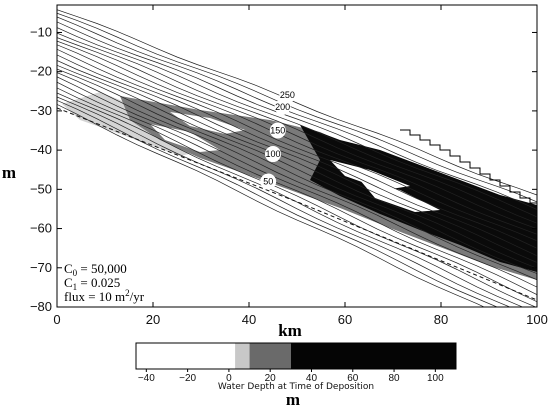 This screenshot has width=550, height=410. What do you see at coordinates (271, 378) in the screenshot?
I see `colorbar-tick-label: 20` at bounding box center [271, 378].